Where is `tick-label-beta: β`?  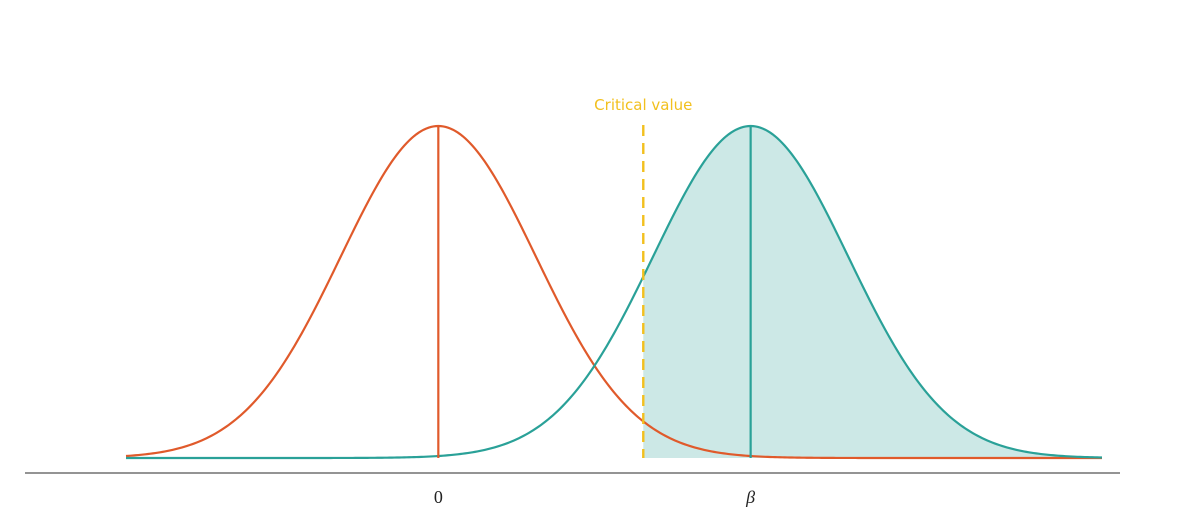
tick-label-beta: β is located at coordinates (750, 497).